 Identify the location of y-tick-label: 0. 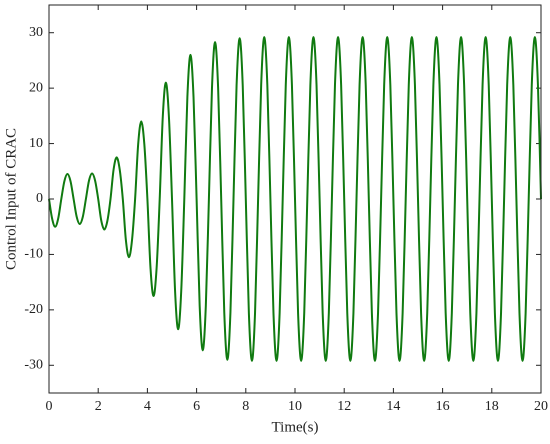
(39, 198).